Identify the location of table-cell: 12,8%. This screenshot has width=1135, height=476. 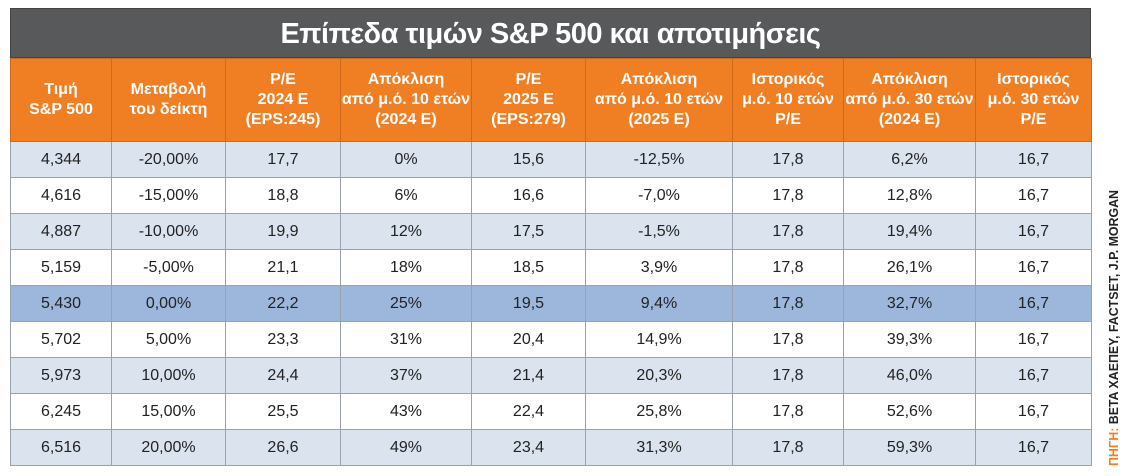
(909, 195).